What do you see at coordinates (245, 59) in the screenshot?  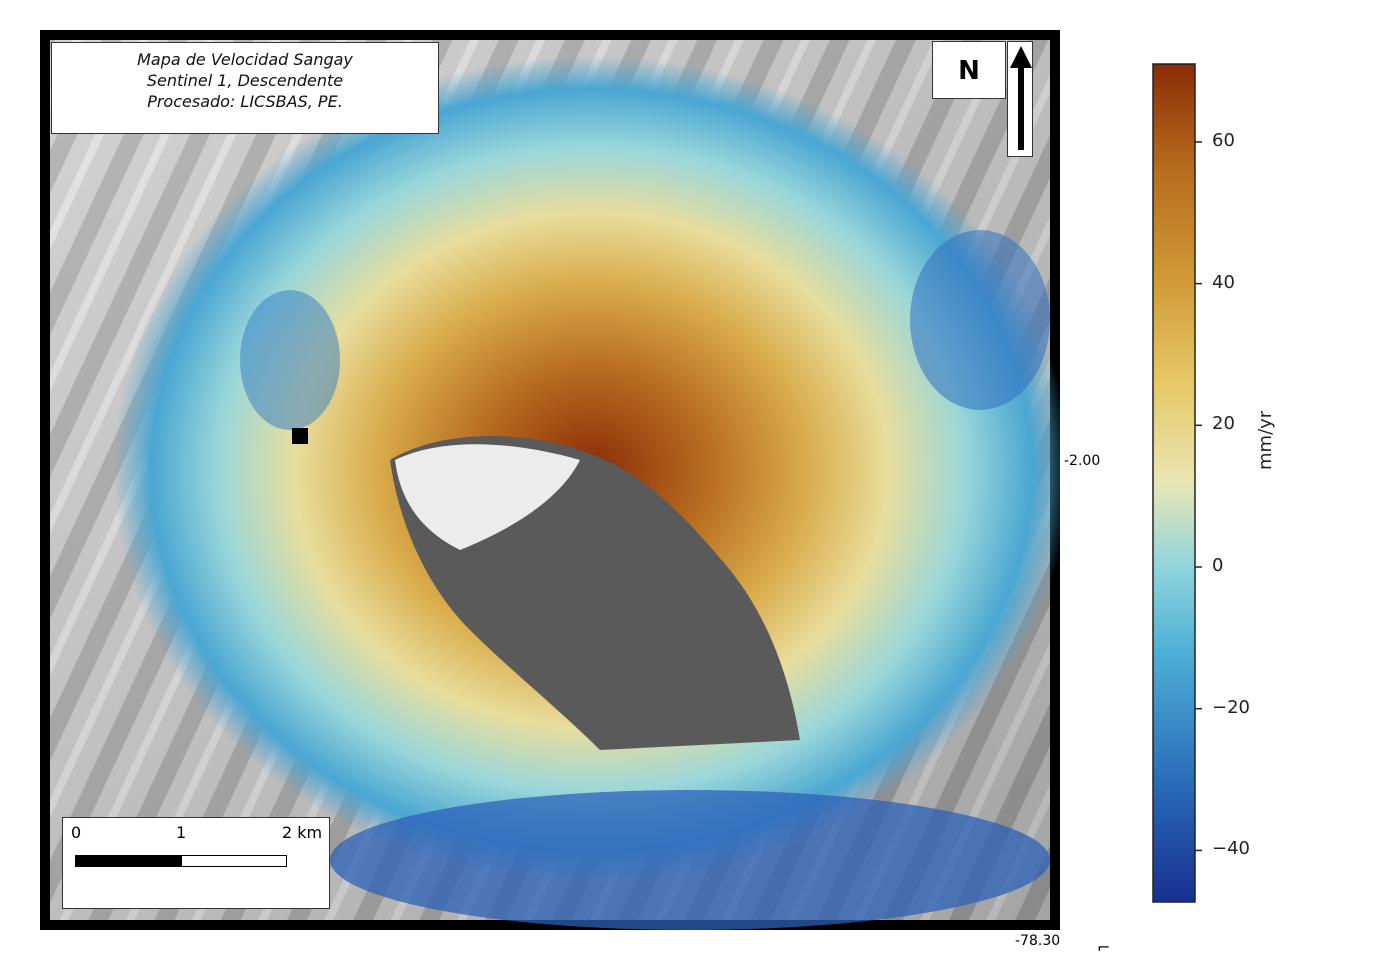 I see `title-line-1: Mapa de Velocidad Sangay` at bounding box center [245, 59].